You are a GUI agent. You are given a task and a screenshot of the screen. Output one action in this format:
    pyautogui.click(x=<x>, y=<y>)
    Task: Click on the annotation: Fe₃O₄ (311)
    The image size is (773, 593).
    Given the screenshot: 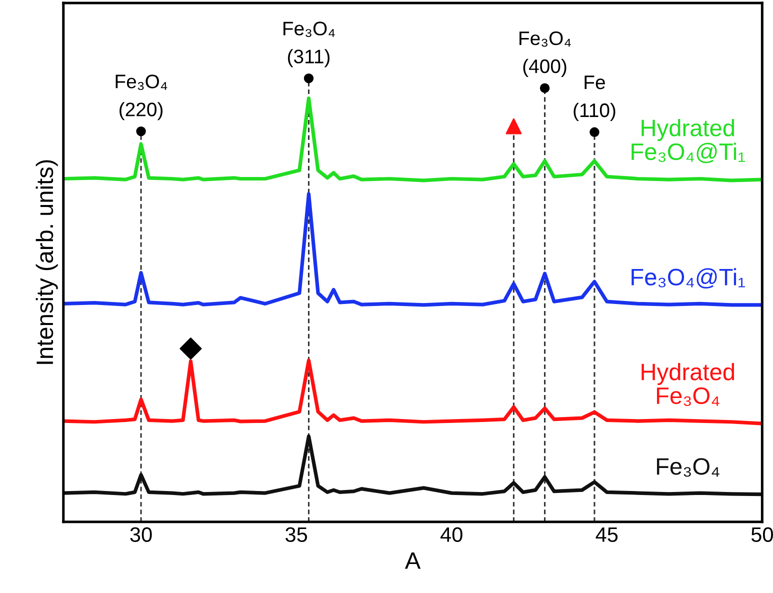 What is the action you would take?
    pyautogui.click(x=309, y=45)
    